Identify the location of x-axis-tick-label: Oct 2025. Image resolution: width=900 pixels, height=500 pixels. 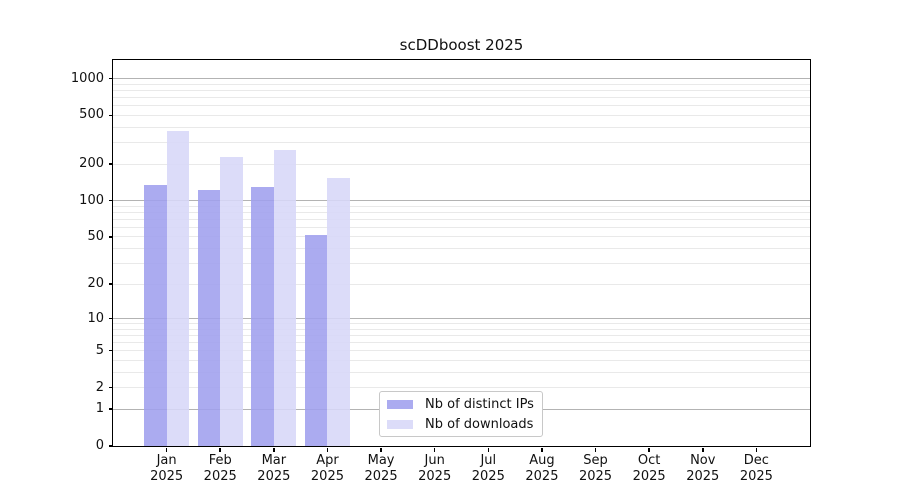
(649, 469).